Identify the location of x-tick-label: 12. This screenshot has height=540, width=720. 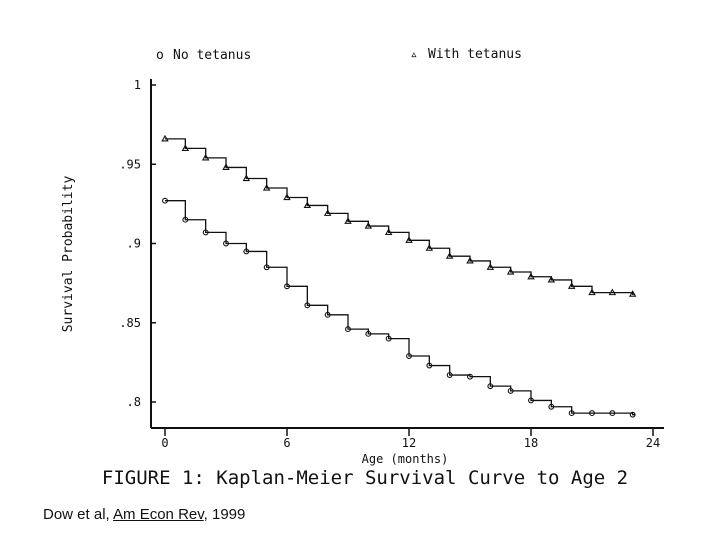
(409, 443).